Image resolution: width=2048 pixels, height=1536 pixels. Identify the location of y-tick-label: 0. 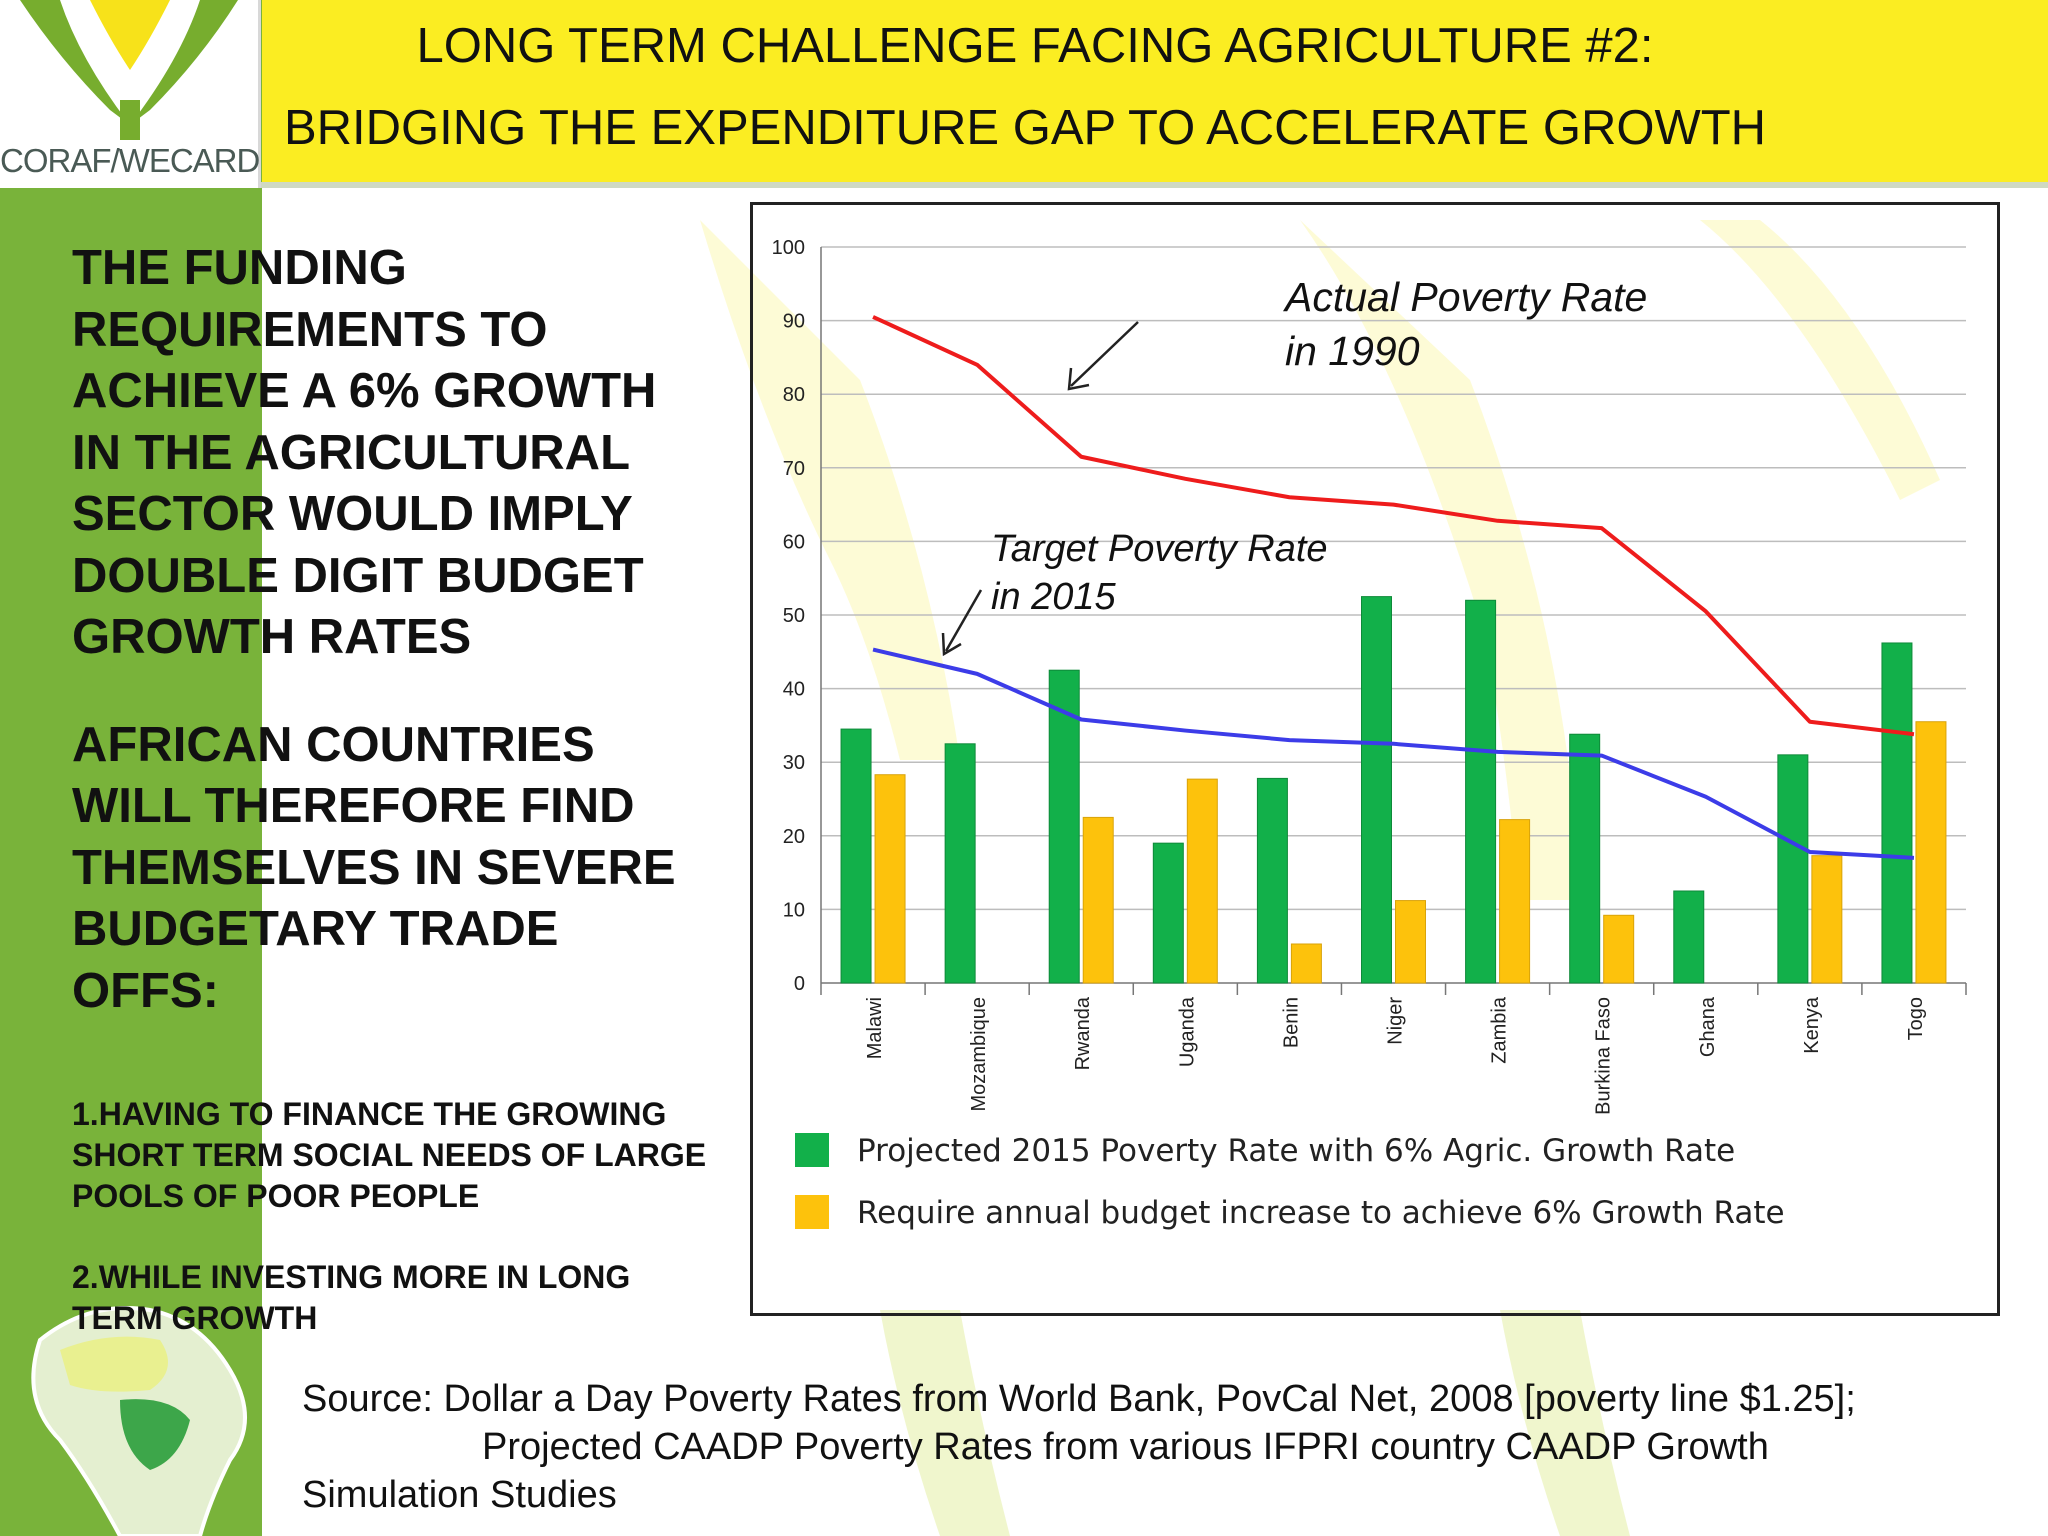
(799, 984).